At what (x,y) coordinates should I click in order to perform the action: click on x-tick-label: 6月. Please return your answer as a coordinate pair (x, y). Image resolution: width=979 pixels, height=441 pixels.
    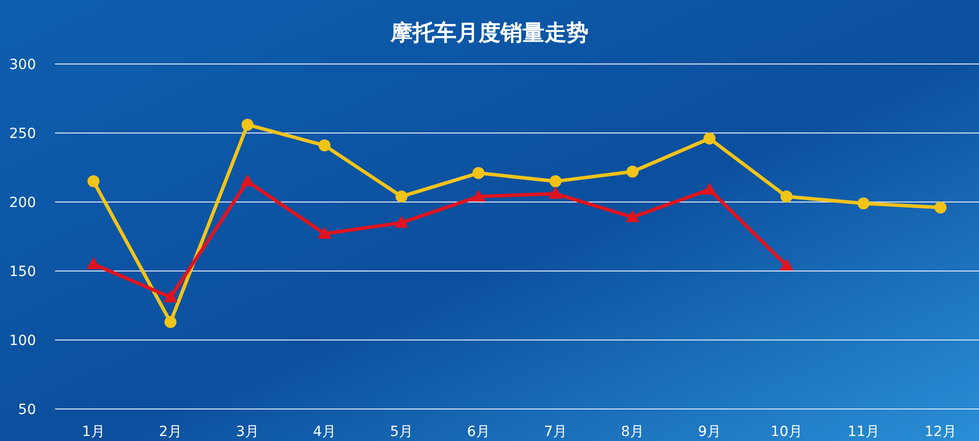
    Looking at the image, I should click on (478, 432).